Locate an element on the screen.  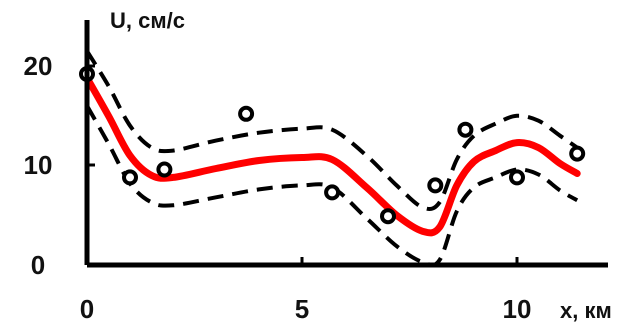
y-tick-label-10: 10 is located at coordinates (38, 165).